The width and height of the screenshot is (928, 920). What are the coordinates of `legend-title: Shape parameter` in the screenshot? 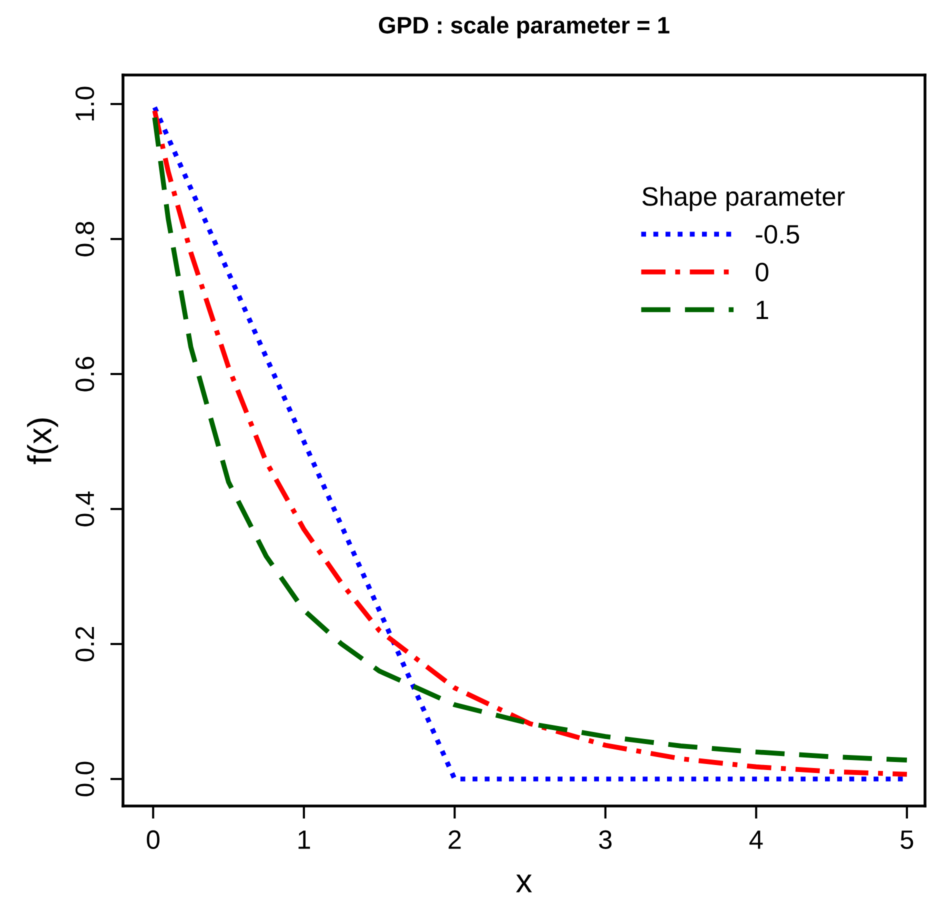 It's located at (743, 199).